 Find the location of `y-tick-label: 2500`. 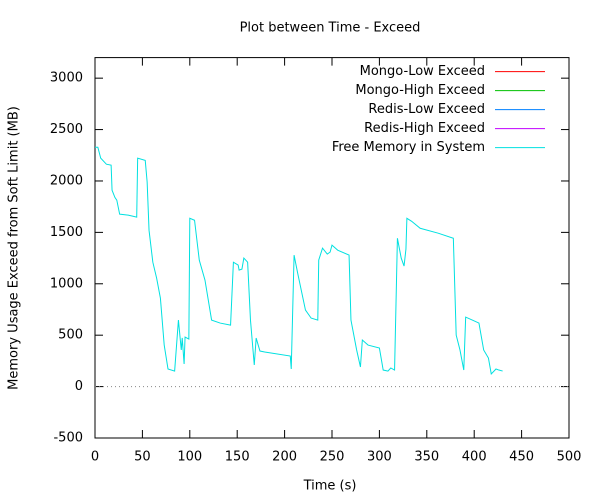

y-tick-label: 2500 is located at coordinates (66, 129).